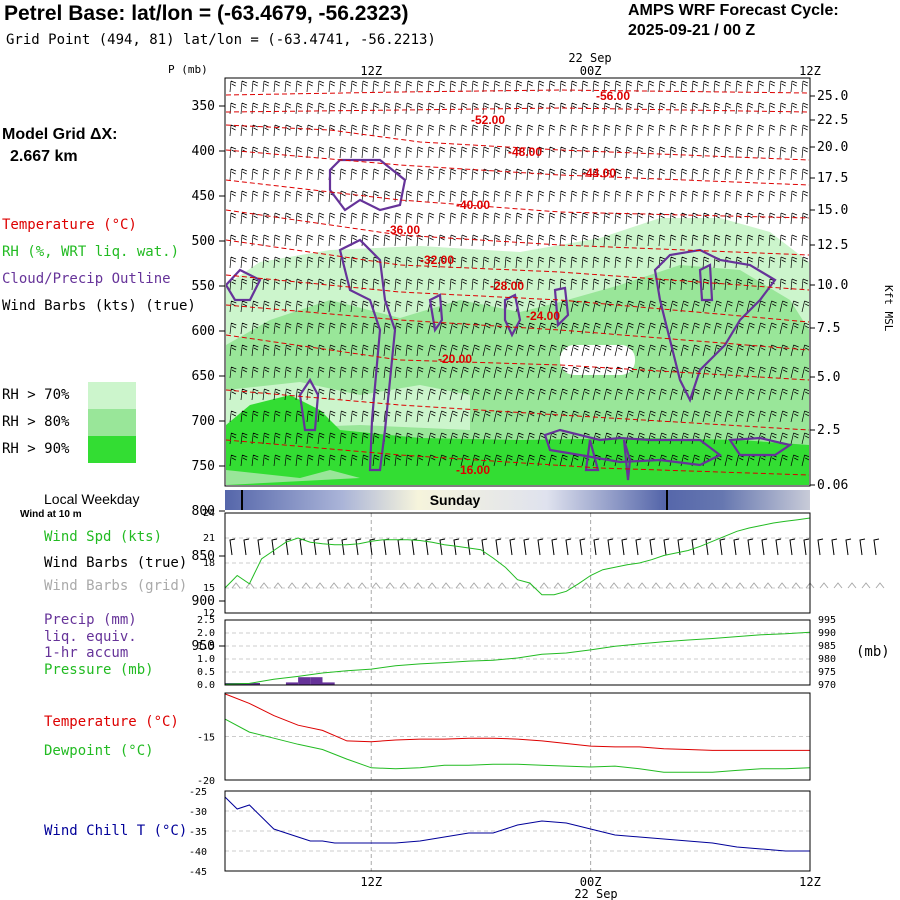 The image size is (900, 900). Describe the element at coordinates (554, 547) in the screenshot. I see `wind-barbs-true` at that location.